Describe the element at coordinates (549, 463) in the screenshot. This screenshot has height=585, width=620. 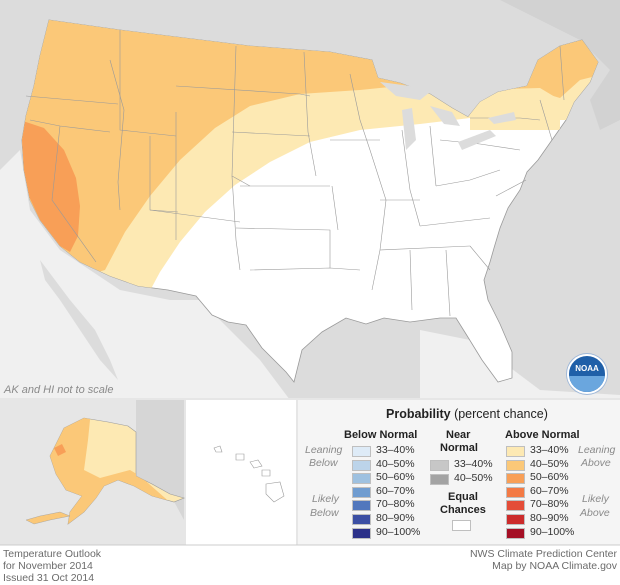
I see `above-normal-range-label: 40–50%` at that location.